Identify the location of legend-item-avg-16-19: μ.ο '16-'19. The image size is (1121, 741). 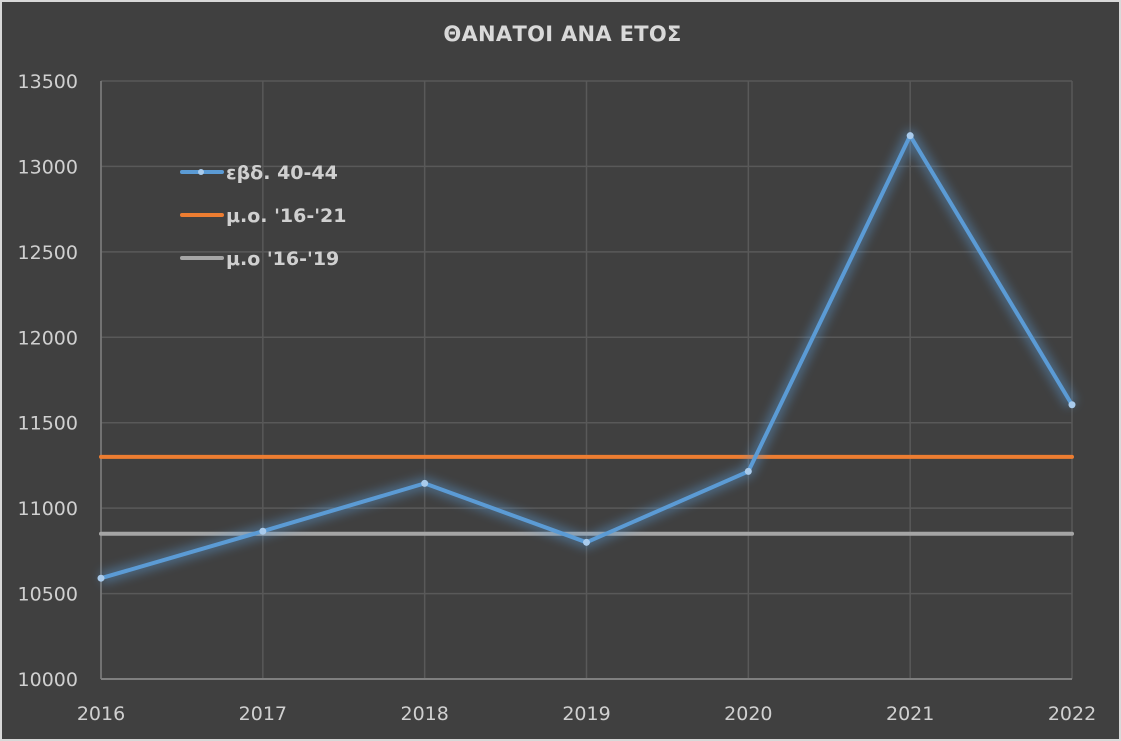
(259, 259).